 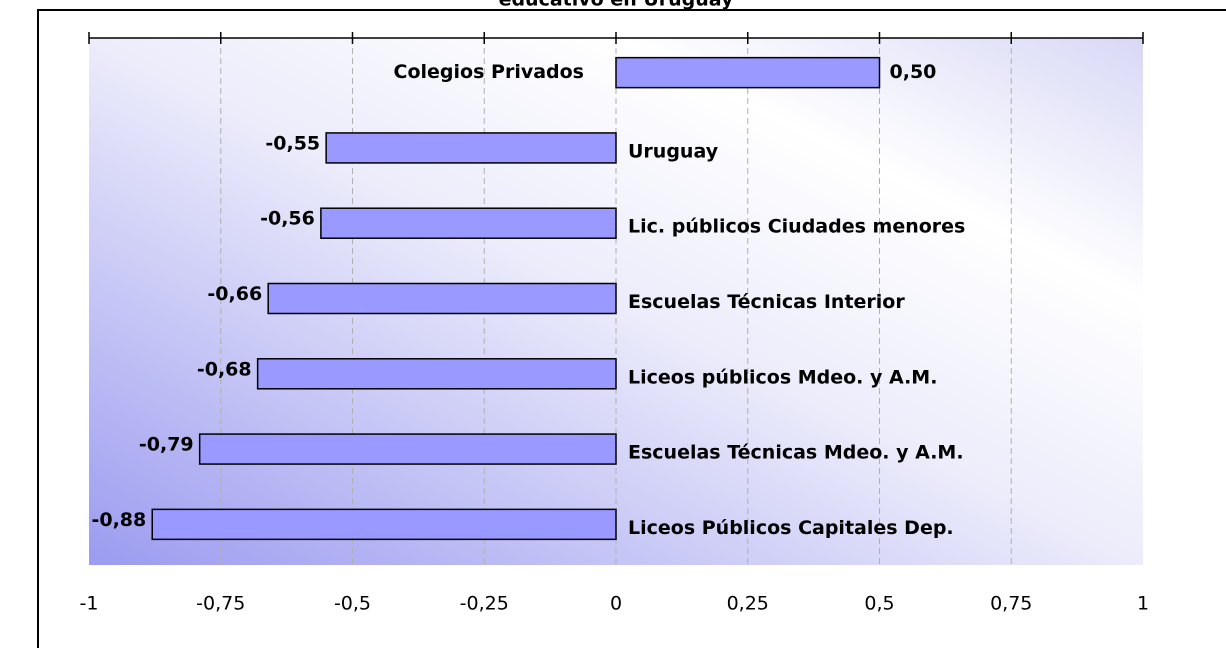 What do you see at coordinates (287, 219) in the screenshot?
I see `value-label: -0,56` at bounding box center [287, 219].